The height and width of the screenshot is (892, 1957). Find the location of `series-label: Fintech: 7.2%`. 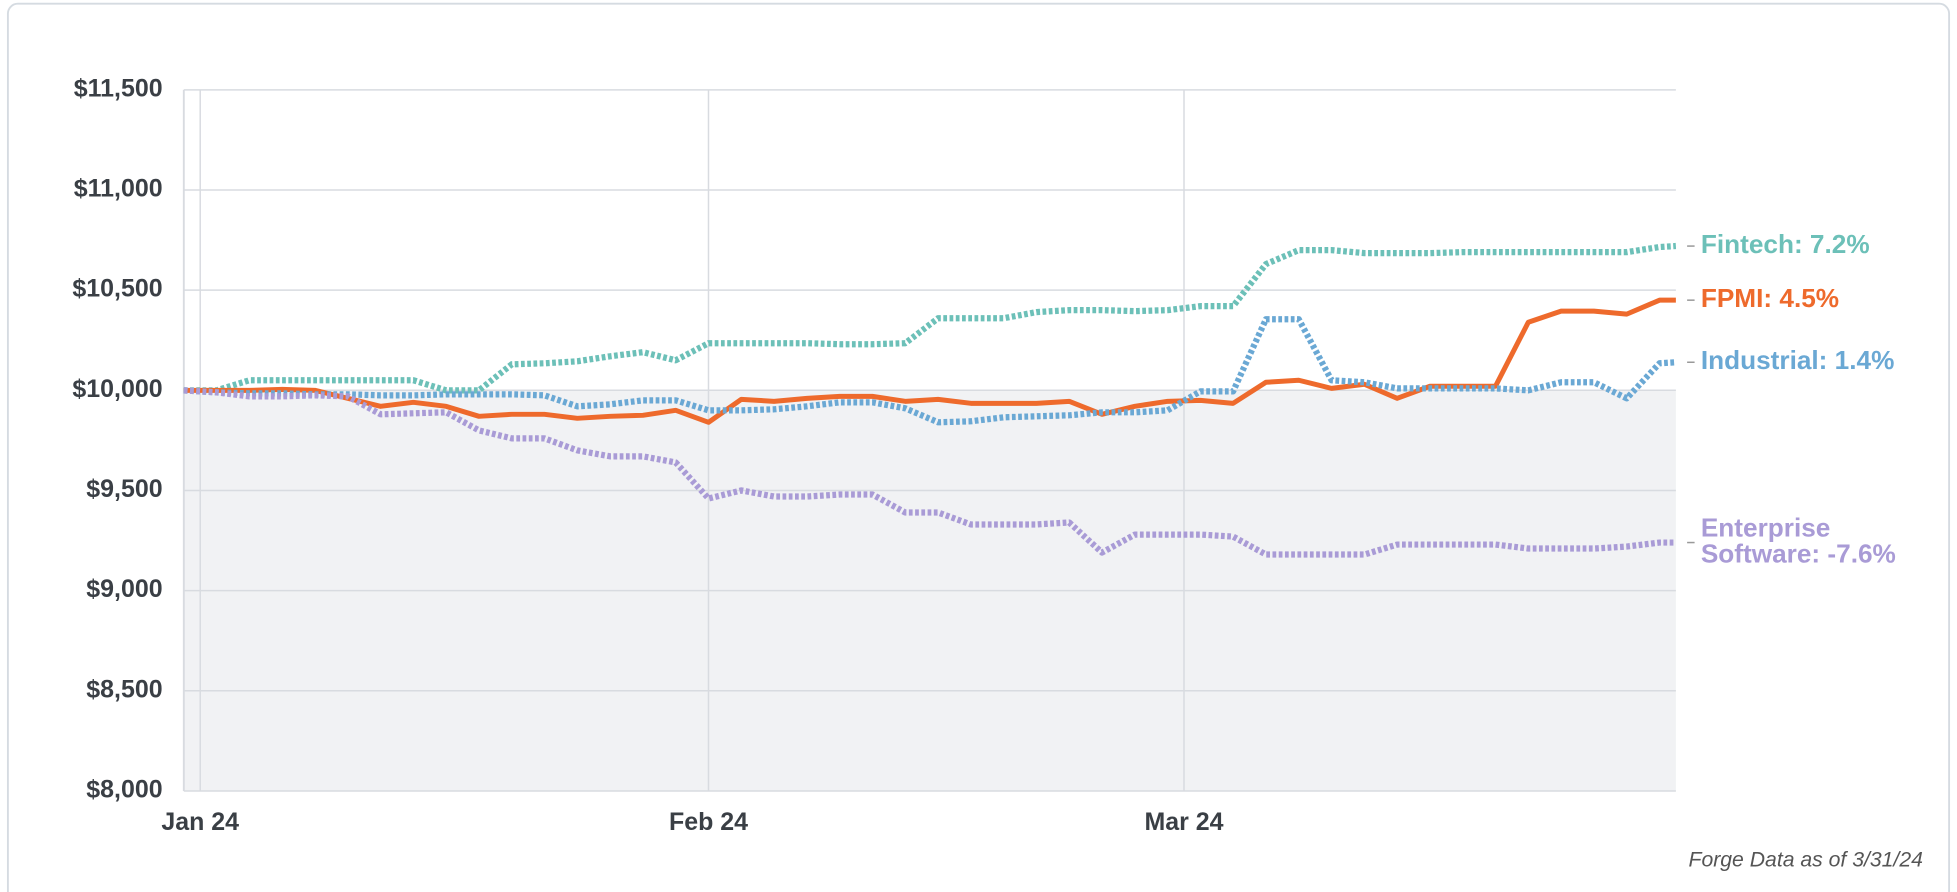

series-label: Fintech: 7.2% is located at coordinates (1785, 244).